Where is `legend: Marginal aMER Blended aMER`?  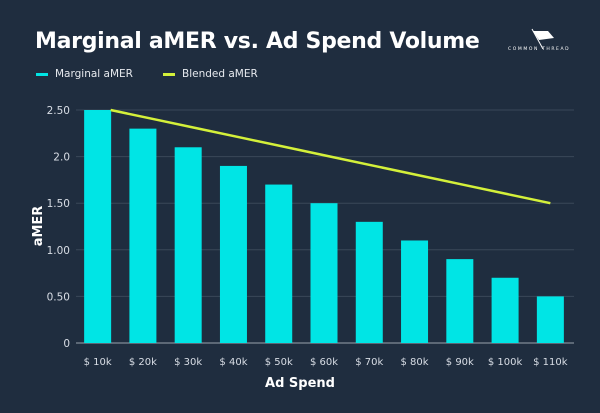
legend: Marginal aMER Blended aMER is located at coordinates (147, 74).